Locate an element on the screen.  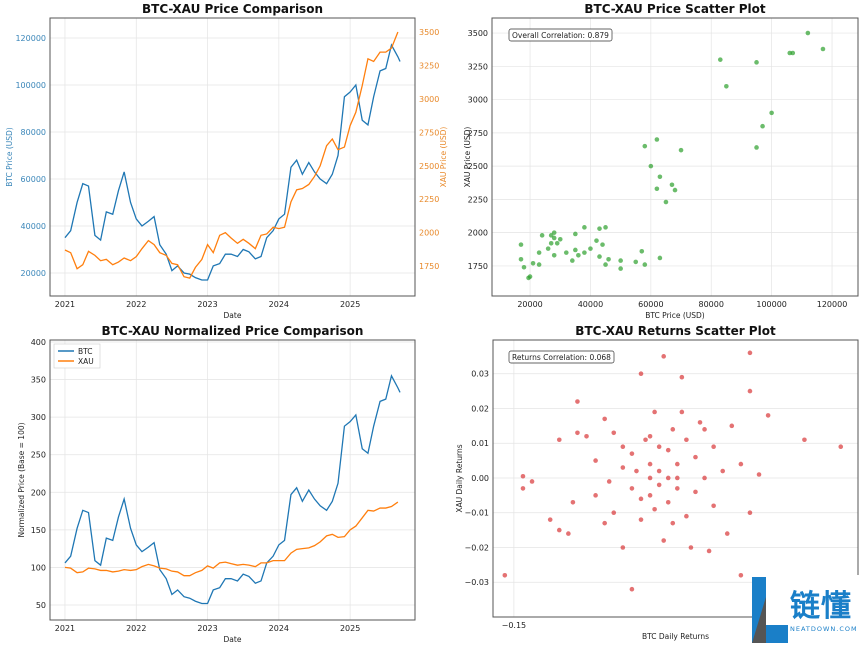
btc-price-line is located at coordinates (232, 162).